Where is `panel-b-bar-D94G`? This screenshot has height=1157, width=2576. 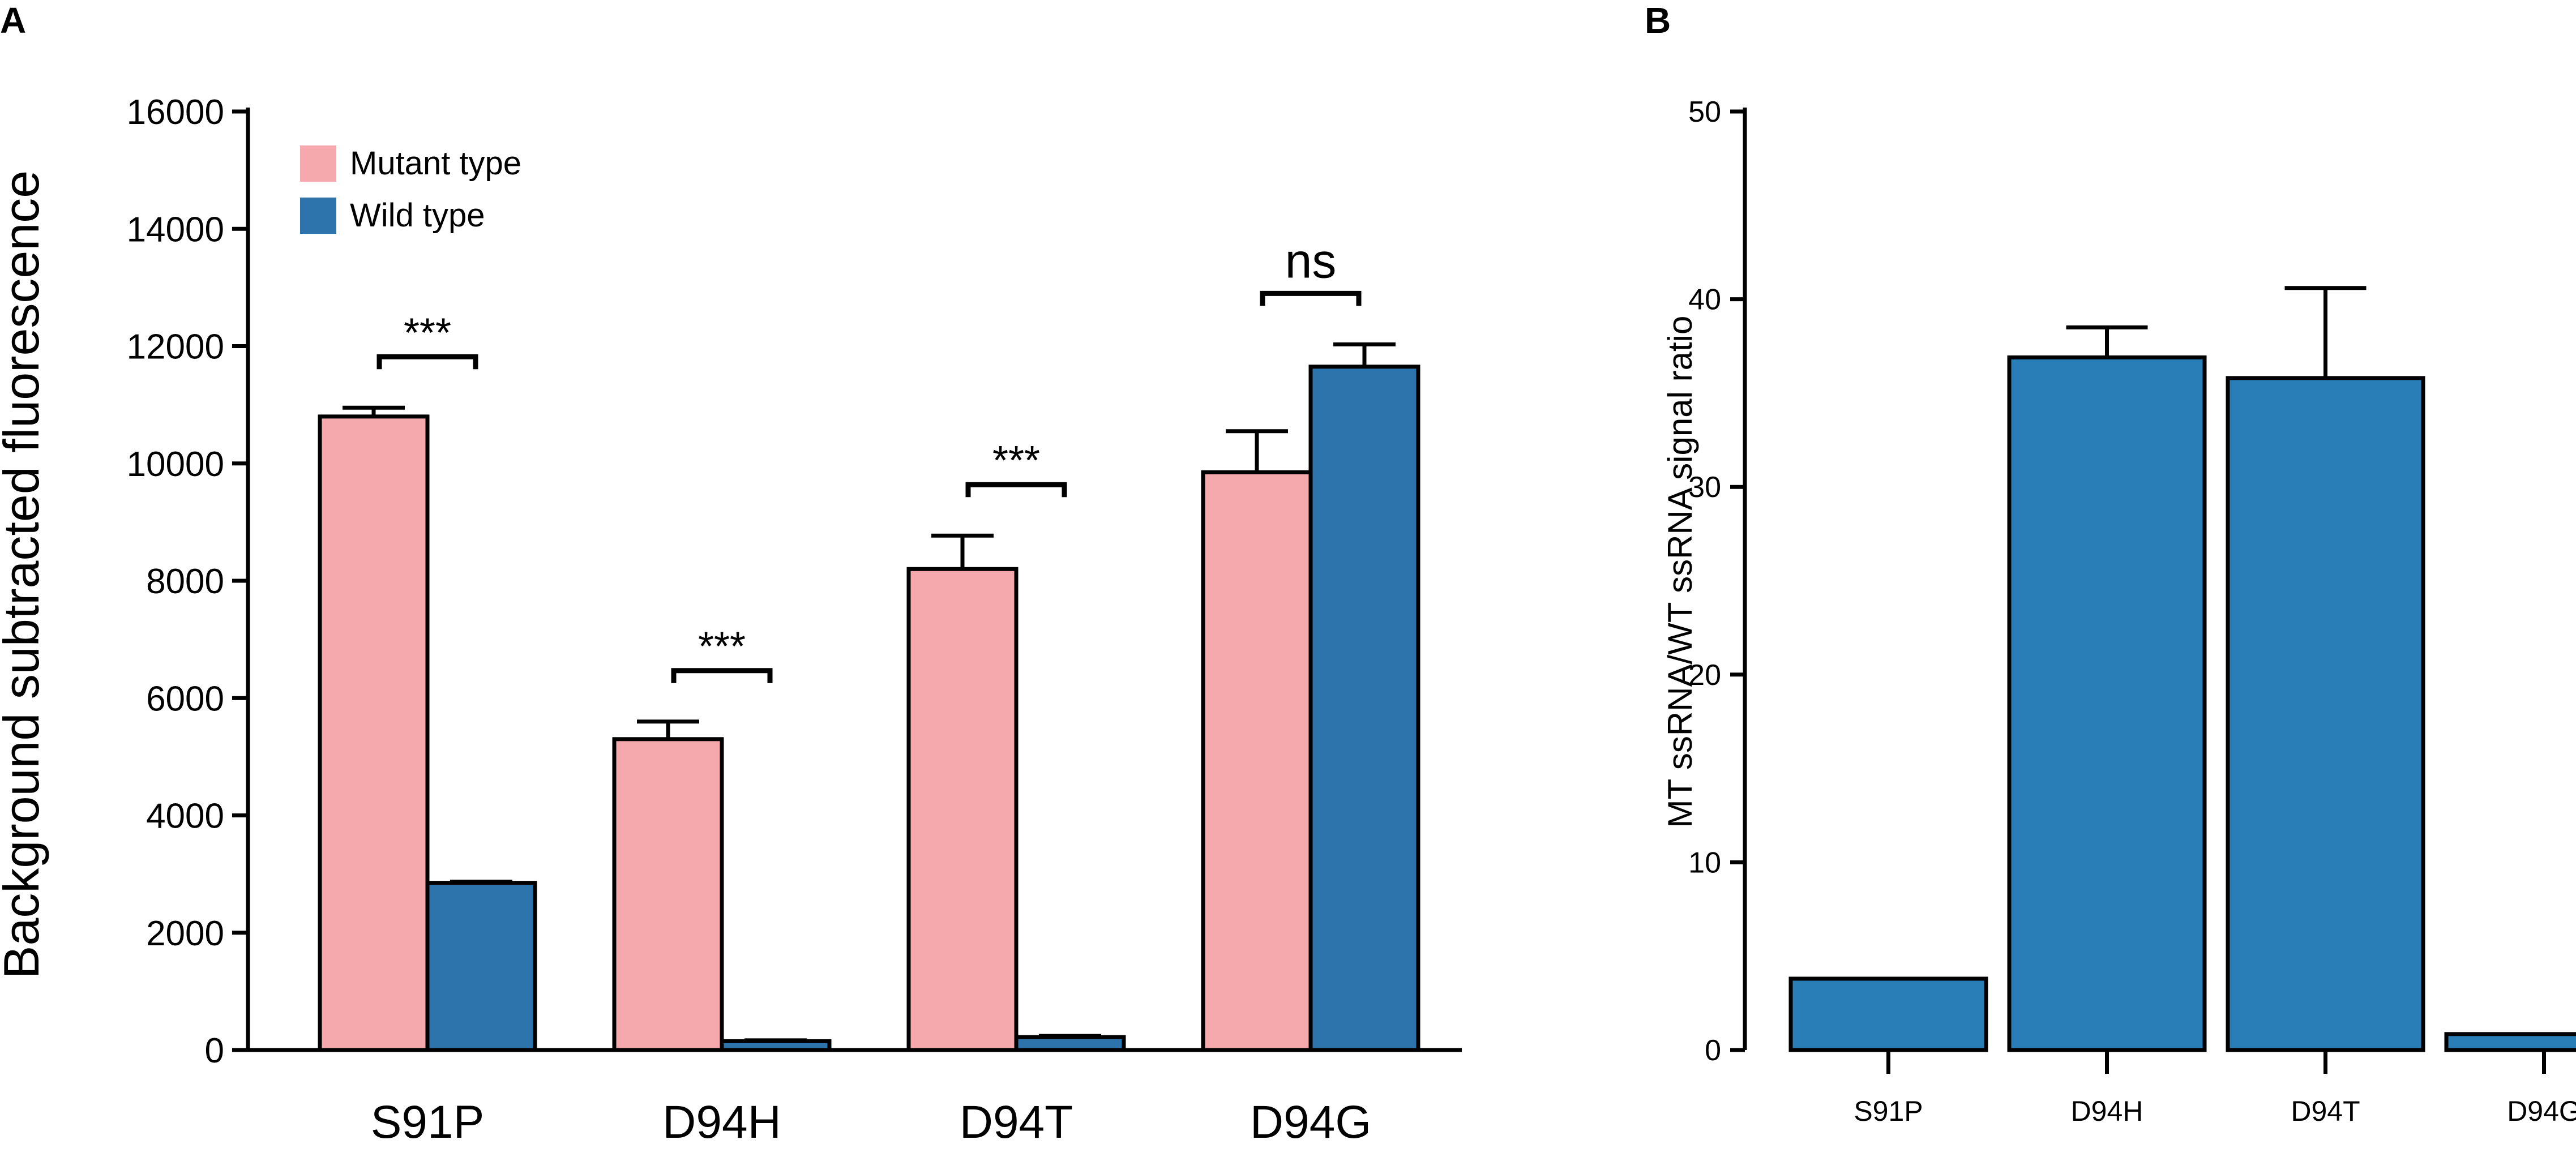
panel-b-bar-D94G is located at coordinates (2510, 1042).